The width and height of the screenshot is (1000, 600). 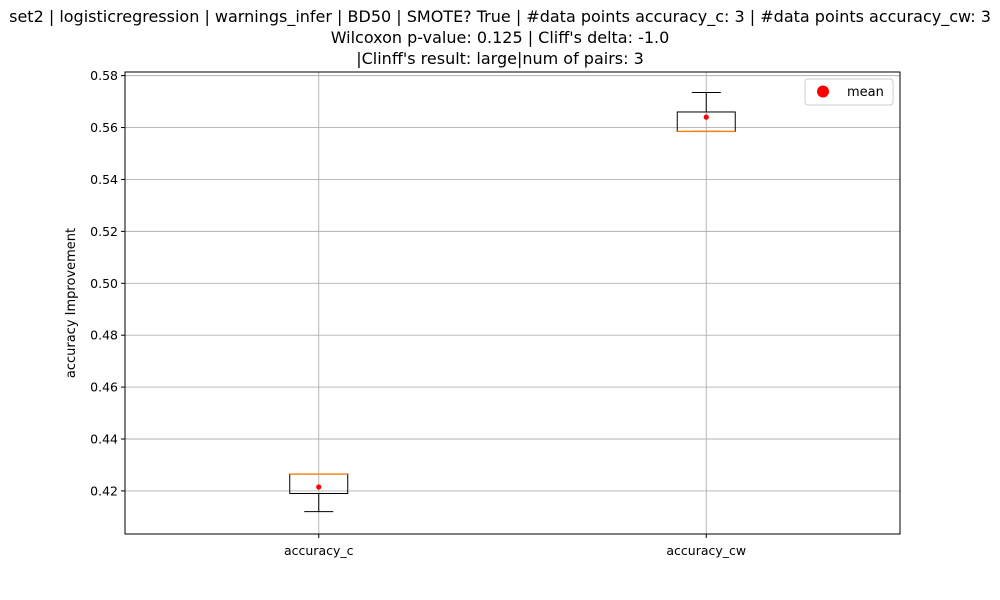 What do you see at coordinates (104, 179) in the screenshot?
I see `y-tick-label: 0.54` at bounding box center [104, 179].